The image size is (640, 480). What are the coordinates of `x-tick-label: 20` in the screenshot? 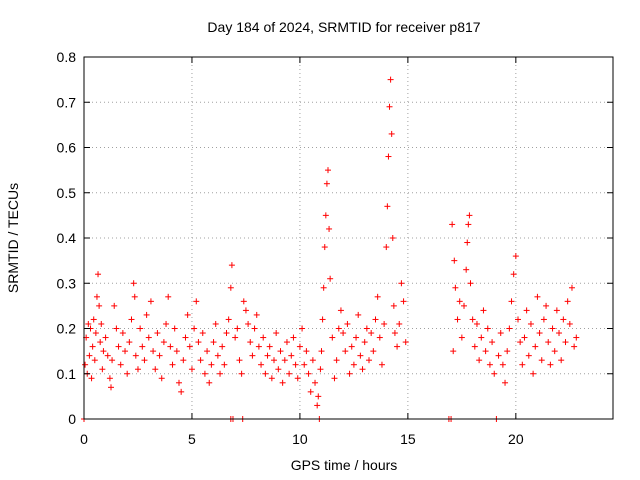 It's located at (516, 439).